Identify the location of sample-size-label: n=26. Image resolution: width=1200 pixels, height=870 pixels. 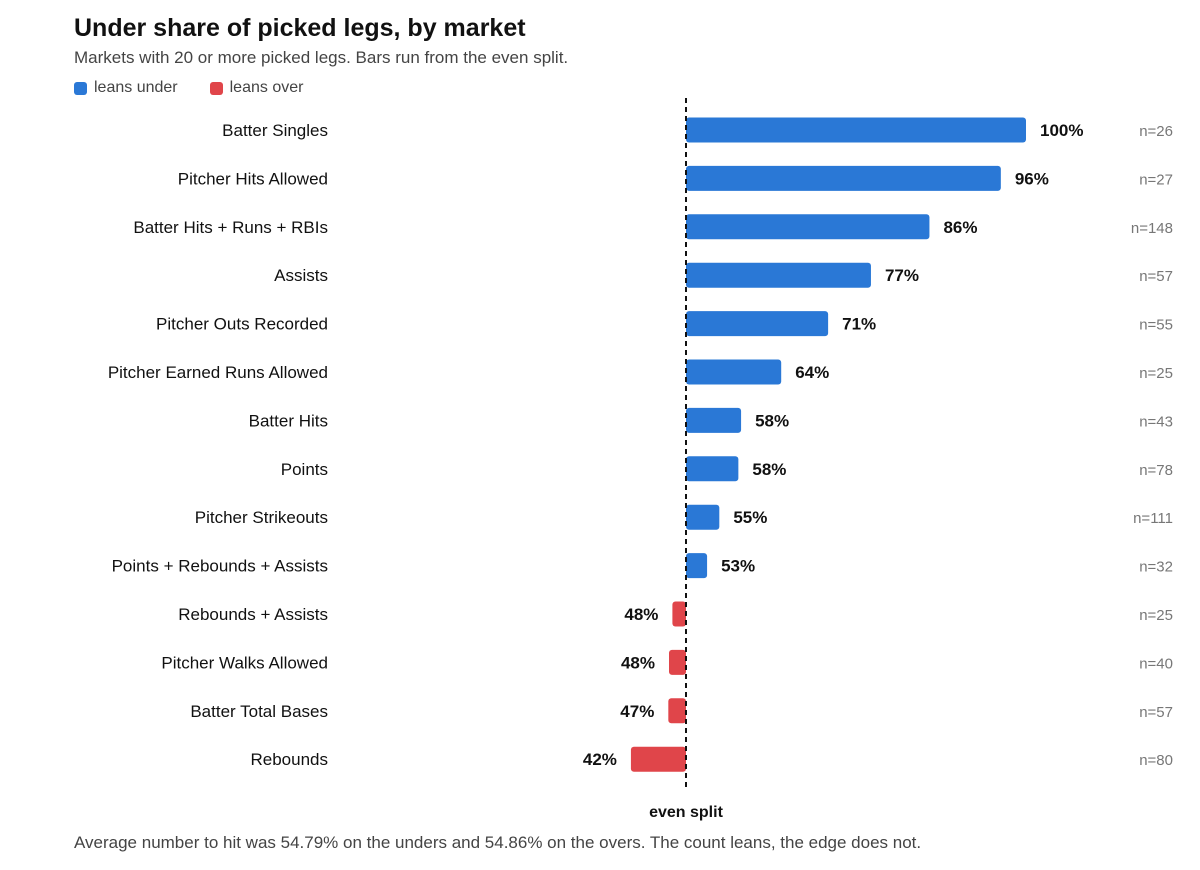
(1156, 131).